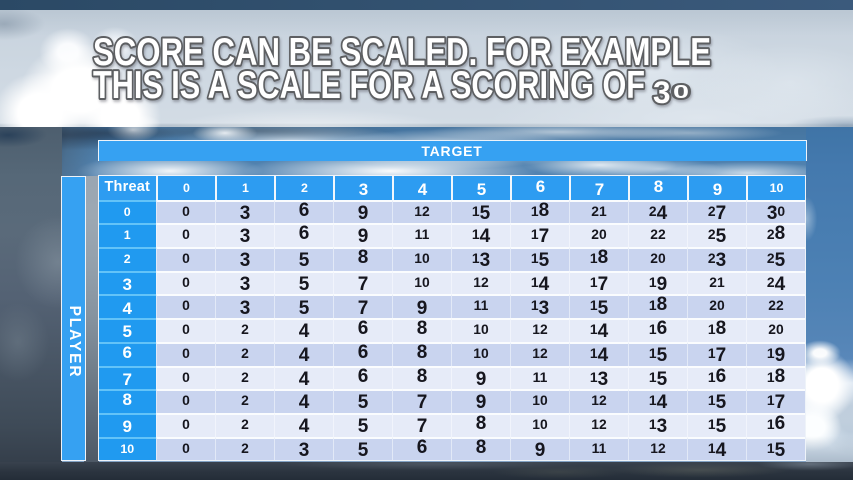 The width and height of the screenshot is (853, 480). I want to click on svg-text: 3, so click(662, 92).